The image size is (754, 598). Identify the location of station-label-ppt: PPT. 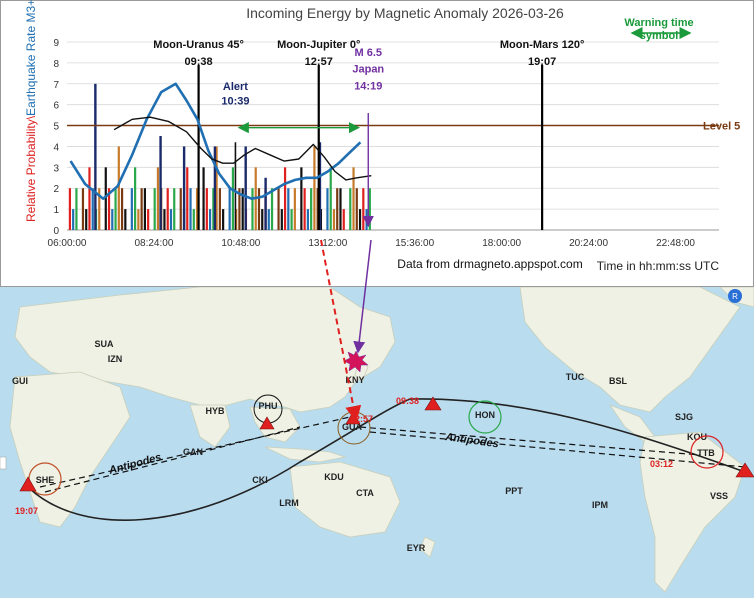
(514, 491).